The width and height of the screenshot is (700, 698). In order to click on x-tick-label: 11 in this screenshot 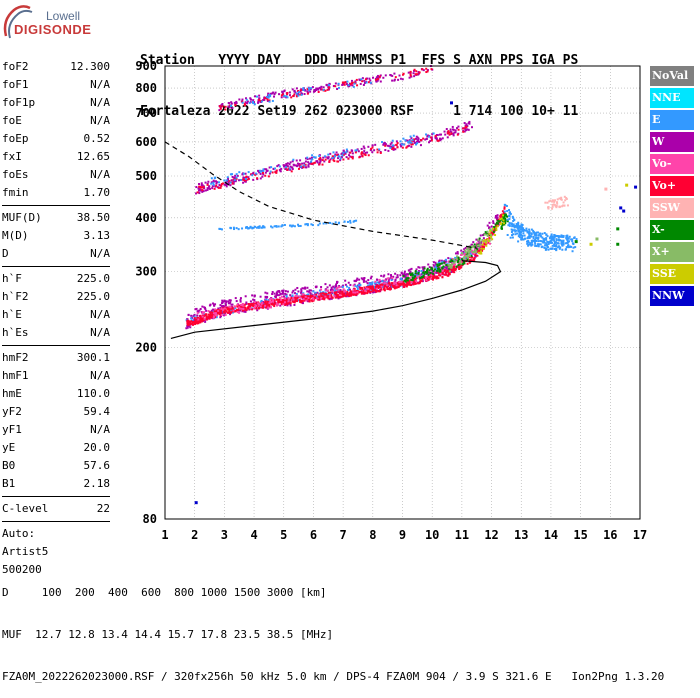, I will do `click(462, 535)`.